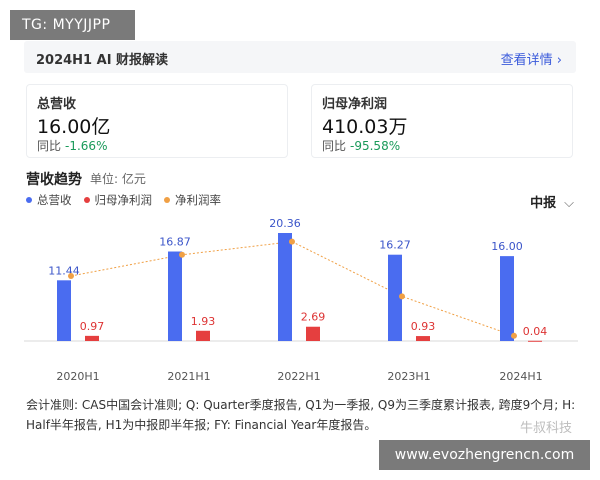  I want to click on period-selector: 中报 ⌵, so click(552, 201).